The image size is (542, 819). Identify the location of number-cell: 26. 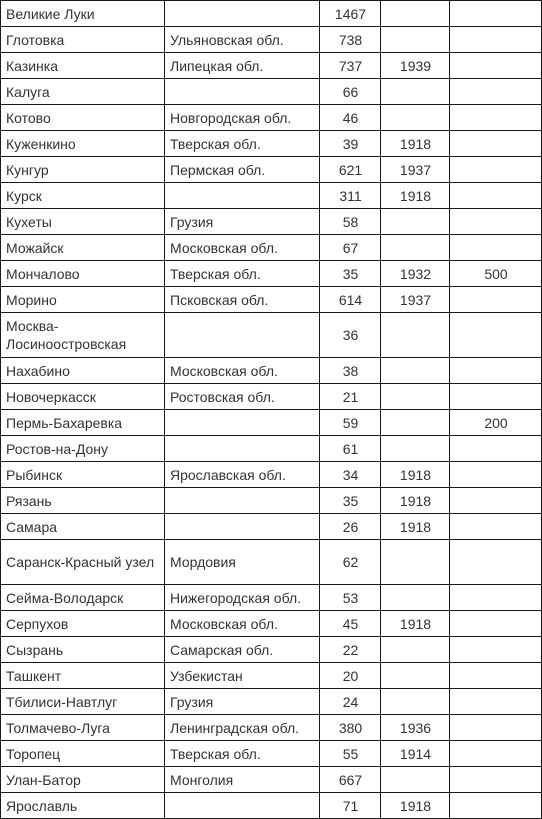
(350, 526).